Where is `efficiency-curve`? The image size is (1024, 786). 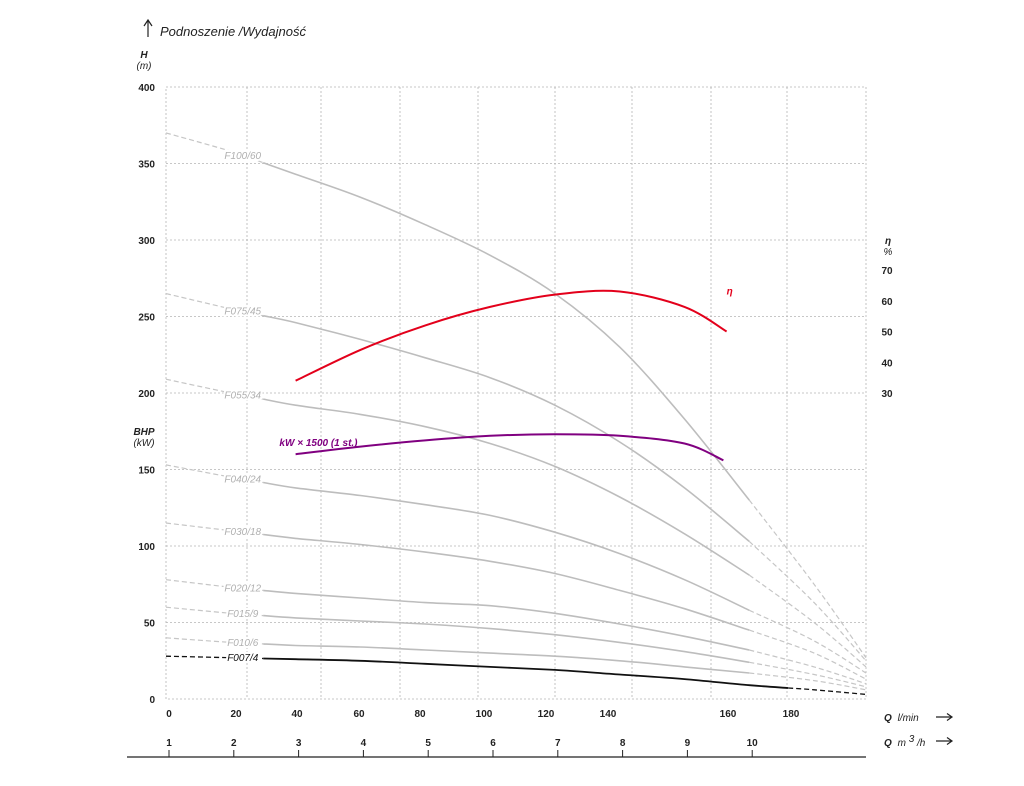
efficiency-curve is located at coordinates (511, 335).